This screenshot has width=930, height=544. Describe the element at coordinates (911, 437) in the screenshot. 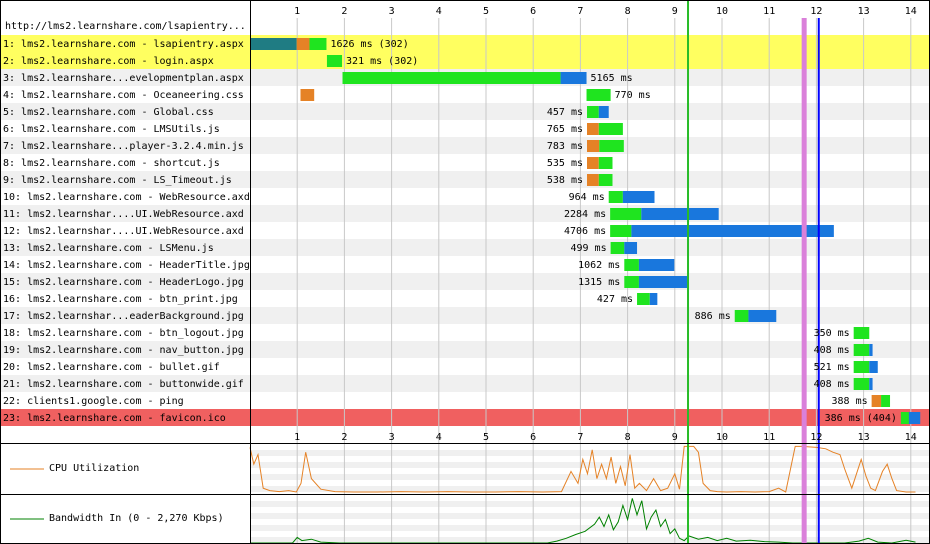

I see `tick-label-bottom: 14` at that location.